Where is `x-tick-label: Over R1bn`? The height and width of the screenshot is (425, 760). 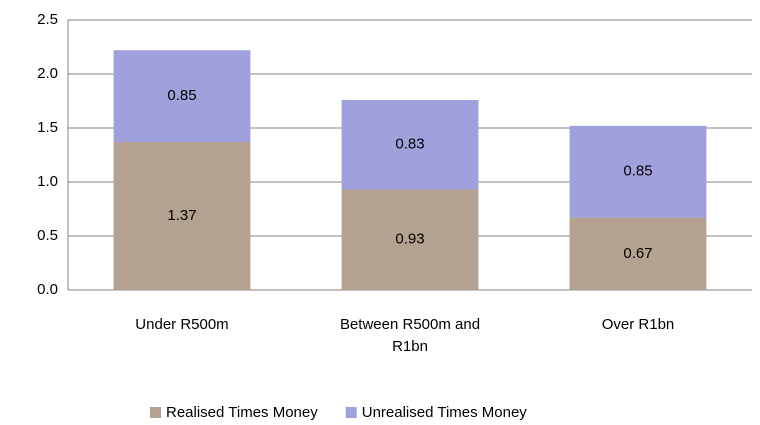
x-tick-label: Over R1bn is located at coordinates (638, 324).